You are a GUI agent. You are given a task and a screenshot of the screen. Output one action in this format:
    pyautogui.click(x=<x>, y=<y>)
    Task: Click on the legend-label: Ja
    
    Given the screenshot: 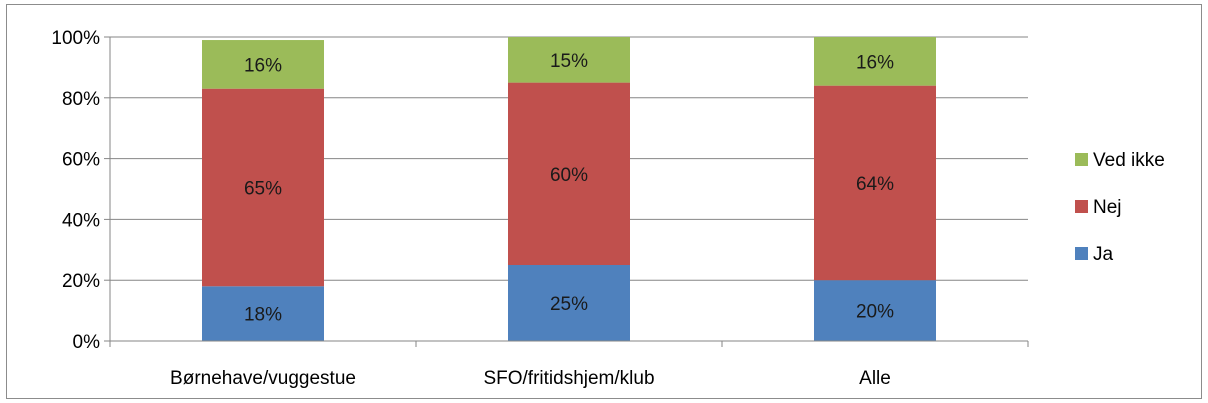 What is the action you would take?
    pyautogui.click(x=1103, y=254)
    